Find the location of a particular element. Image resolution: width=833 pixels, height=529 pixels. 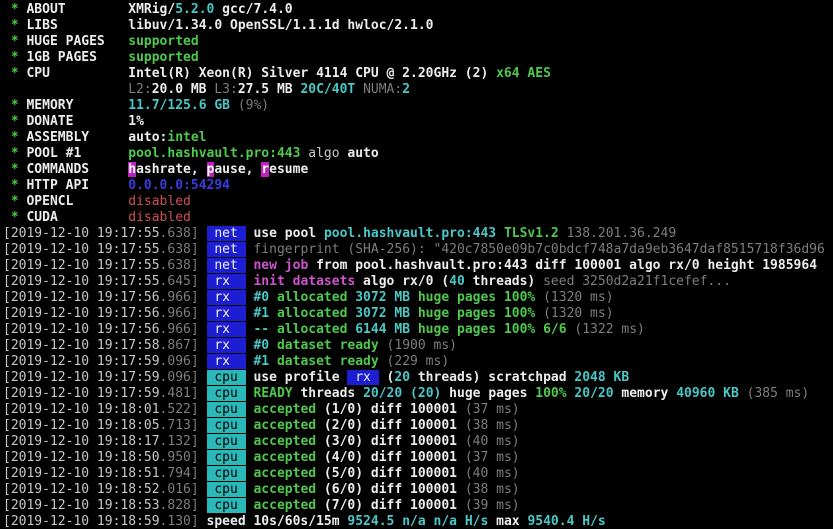

text-segment: (6/0) diff 100001 is located at coordinates (390, 489).